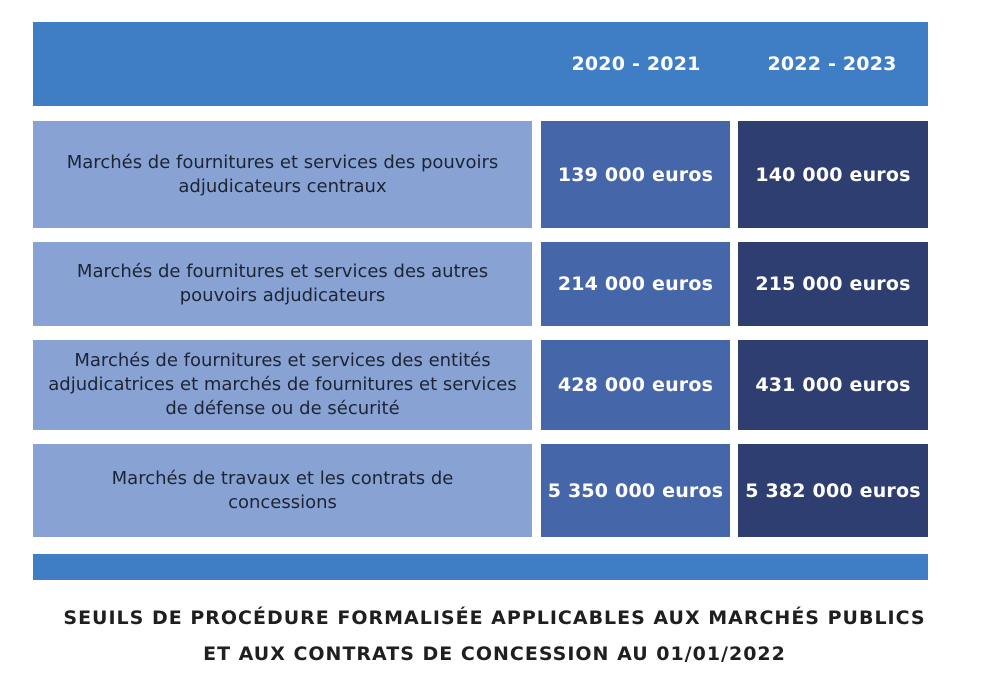  What do you see at coordinates (833, 490) in the screenshot?
I see `value-cell-2022-2023: 5 382 000 euros` at bounding box center [833, 490].